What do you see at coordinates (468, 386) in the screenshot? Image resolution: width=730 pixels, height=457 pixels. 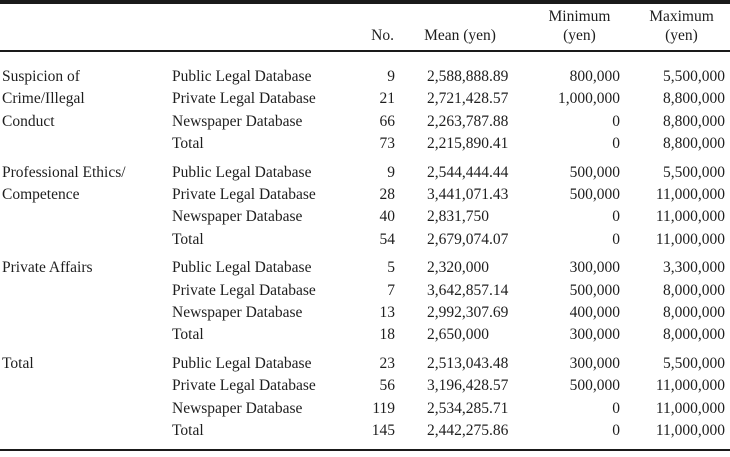 I see `mean-cell: 3,196,428.57` at bounding box center [468, 386].